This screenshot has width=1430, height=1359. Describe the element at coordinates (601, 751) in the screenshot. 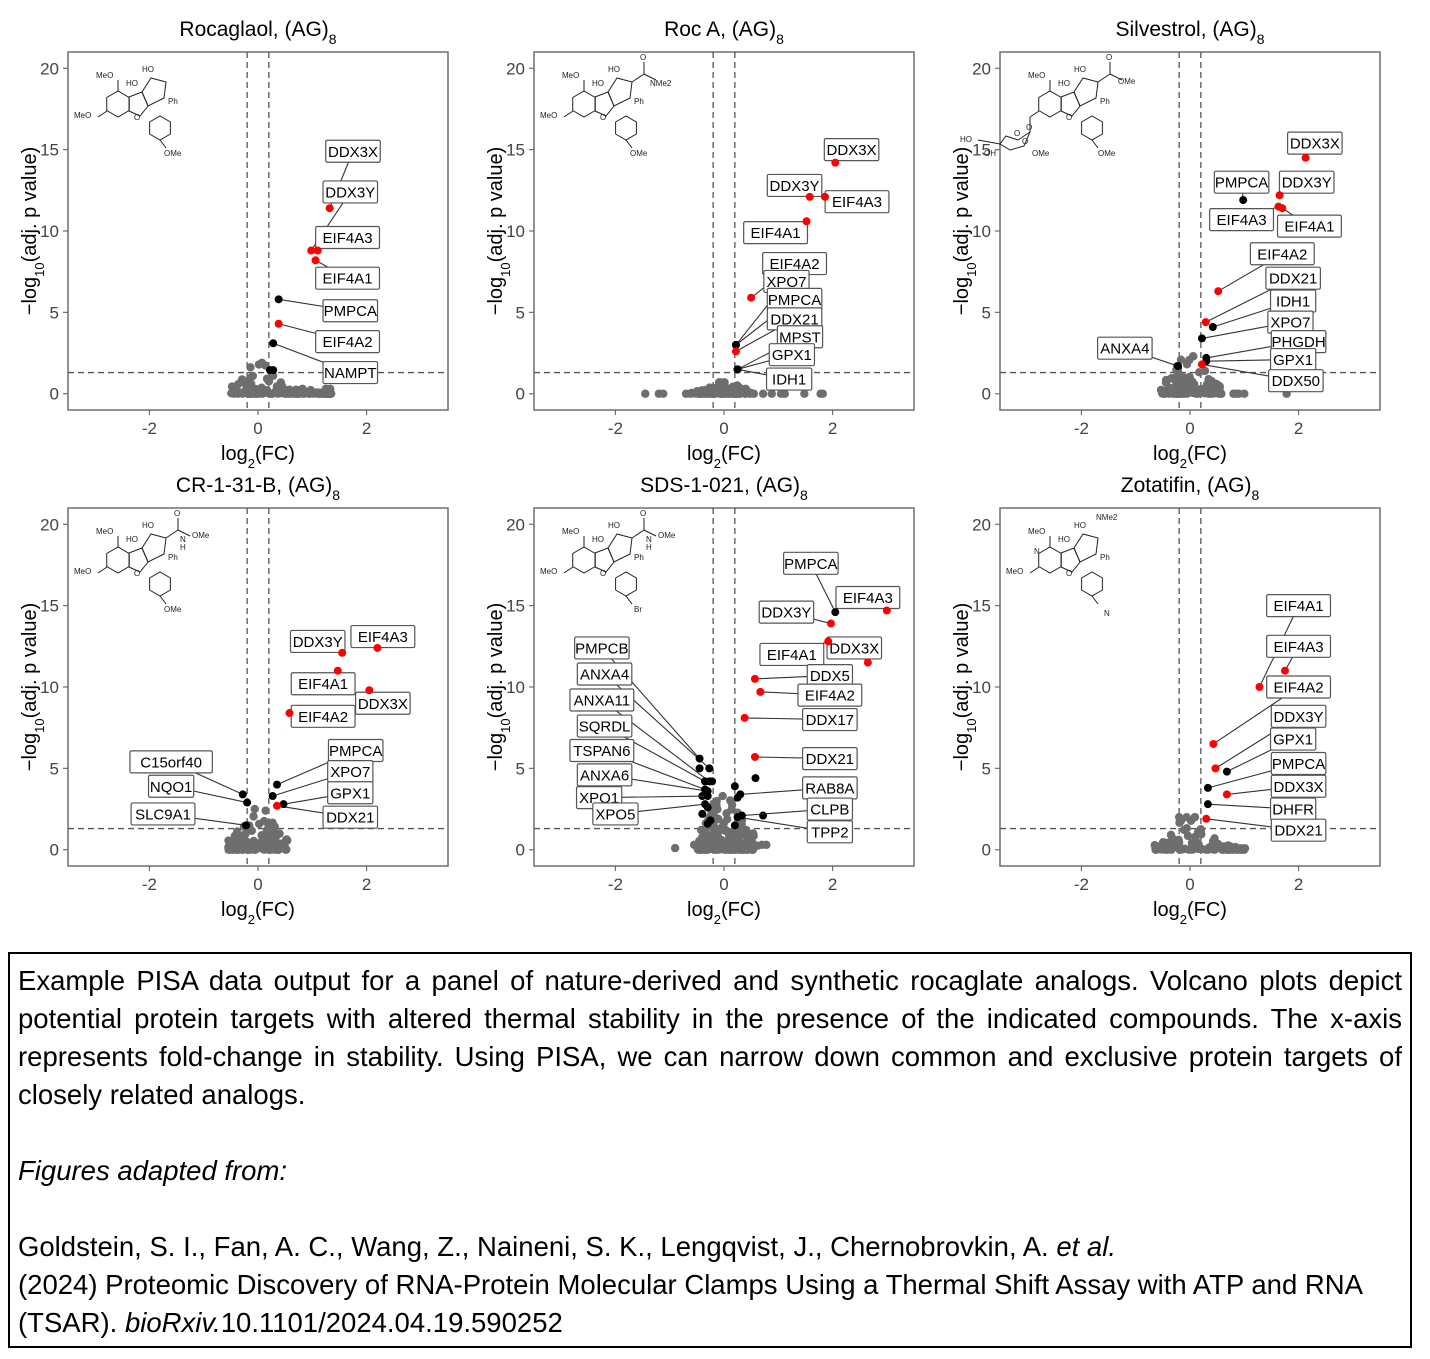

I see `protein-label-text: TSPAN6` at that location.